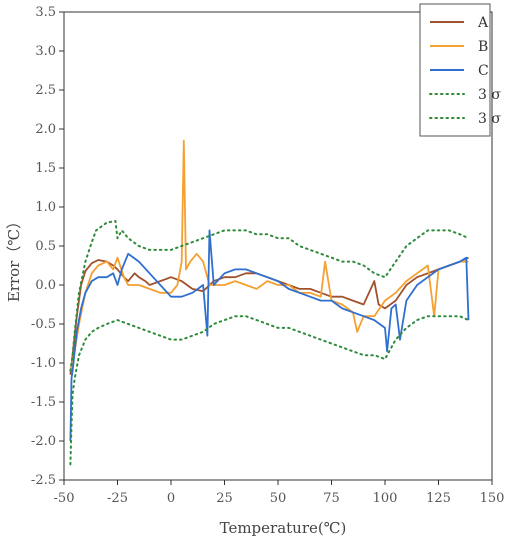  Describe the element at coordinates (64, 498) in the screenshot. I see `x-tick-label: -50` at that location.